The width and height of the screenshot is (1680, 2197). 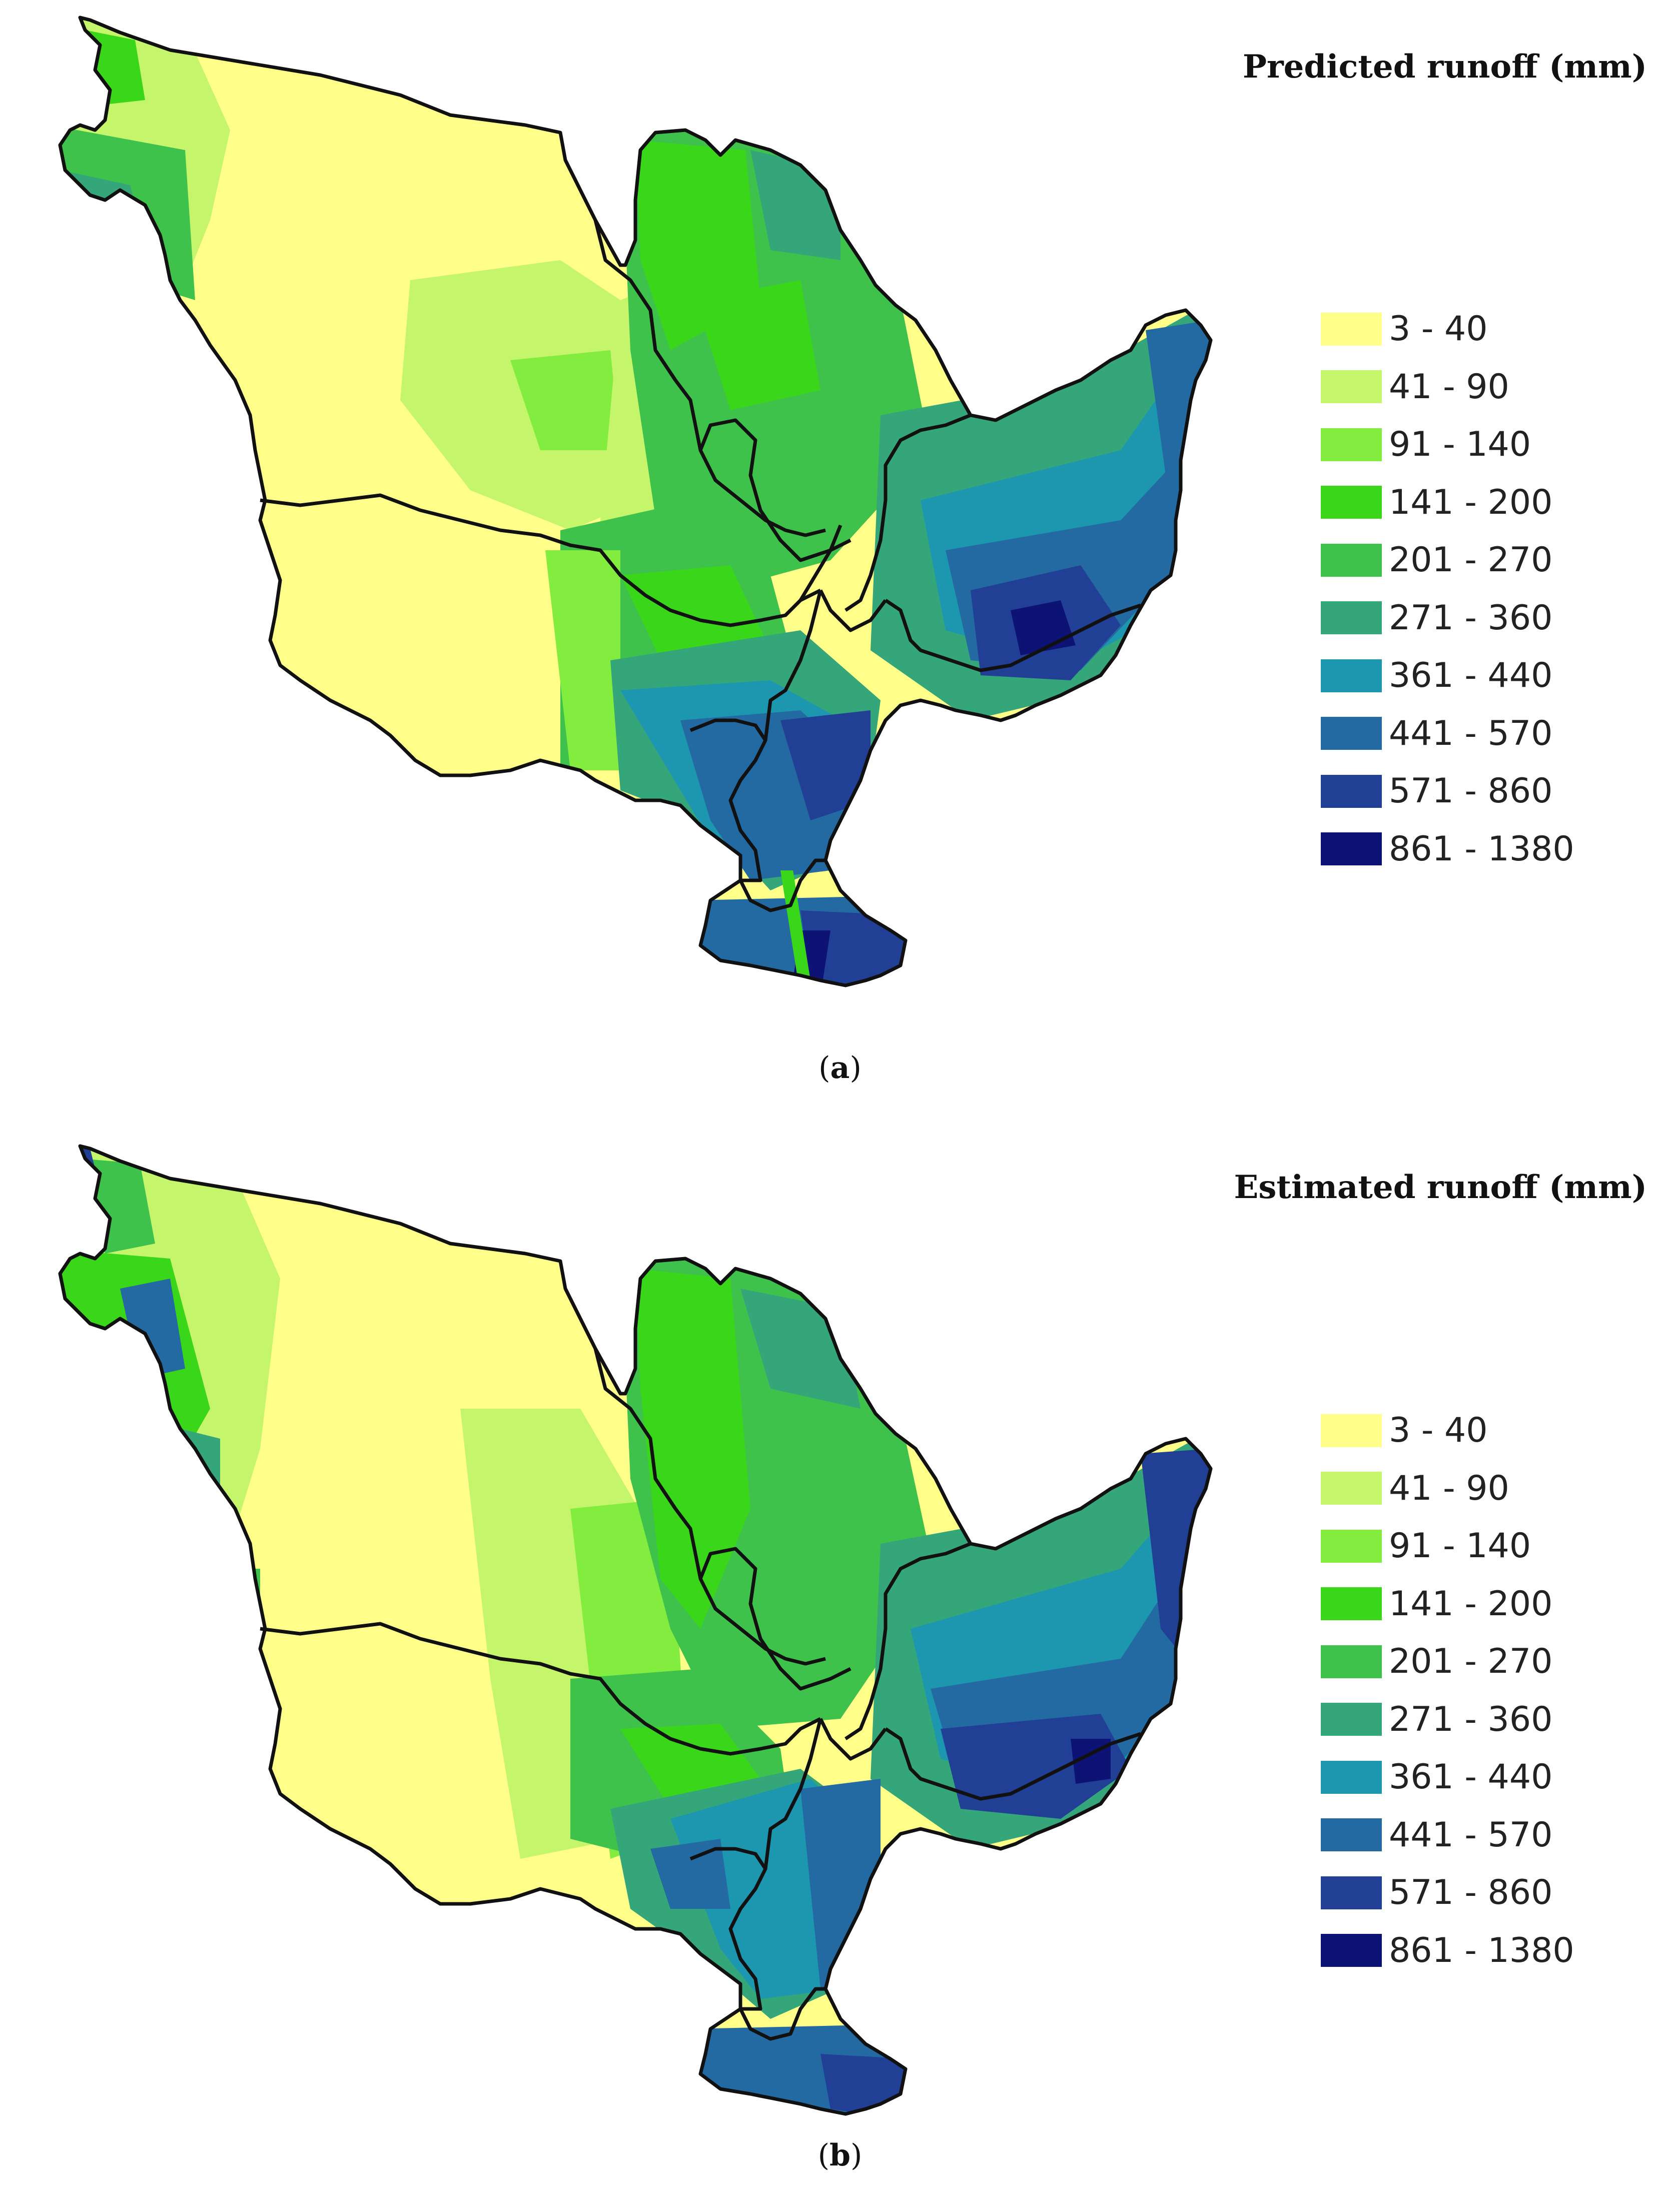 I want to click on caption-b: (b), so click(x=840, y=2155).